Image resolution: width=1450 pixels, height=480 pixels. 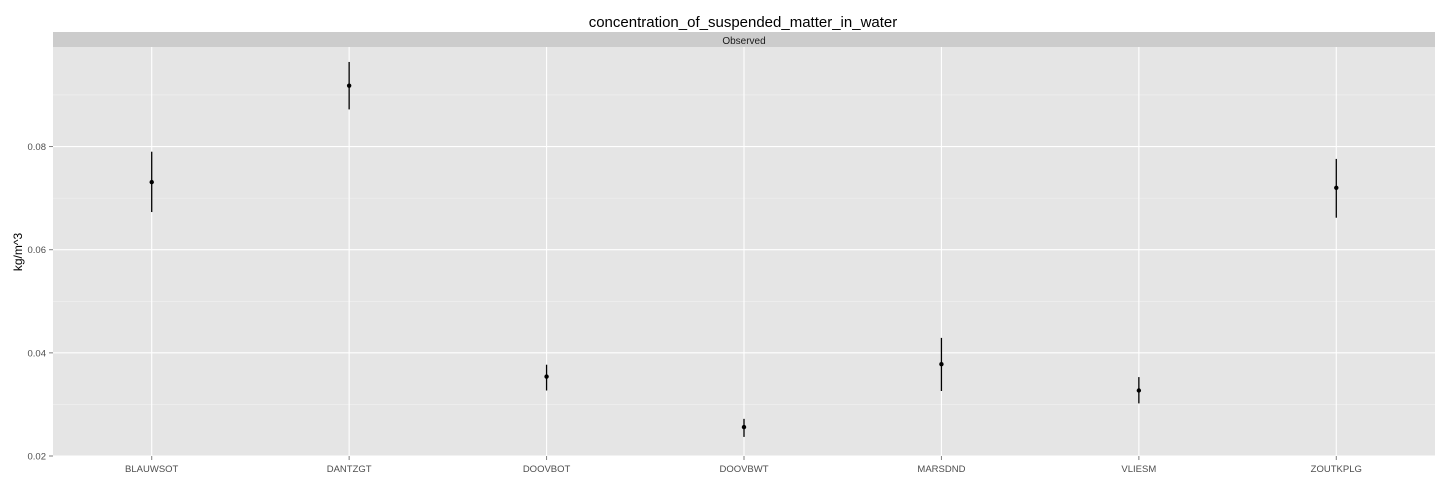 What do you see at coordinates (743, 469) in the screenshot?
I see `x-tick-label: DOOVBWT` at bounding box center [743, 469].